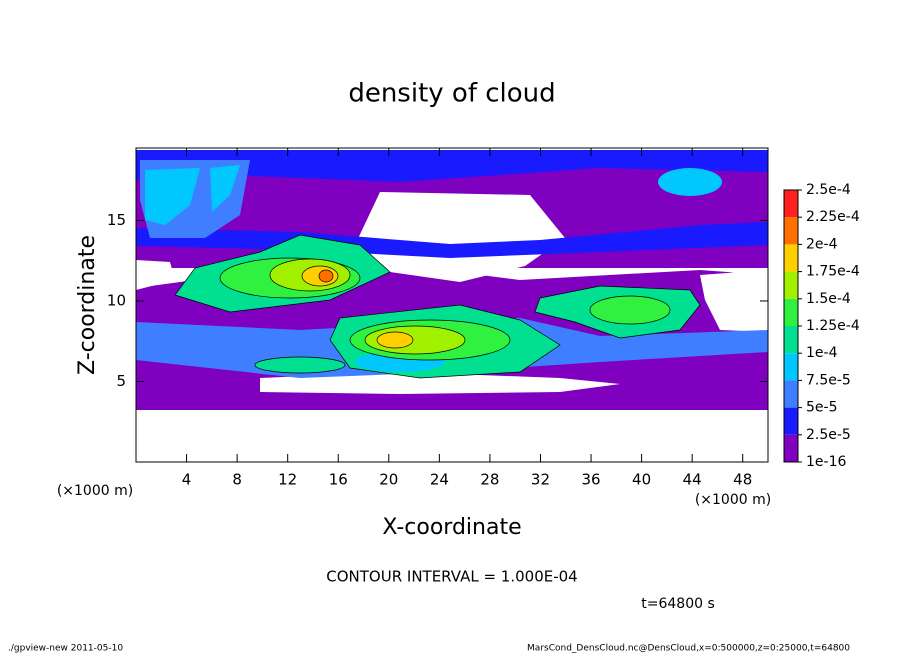 The image size is (904, 658). What do you see at coordinates (451, 577) in the screenshot?
I see `annotation: CONTOUR INTERVAL = 1.000E-04` at bounding box center [451, 577].